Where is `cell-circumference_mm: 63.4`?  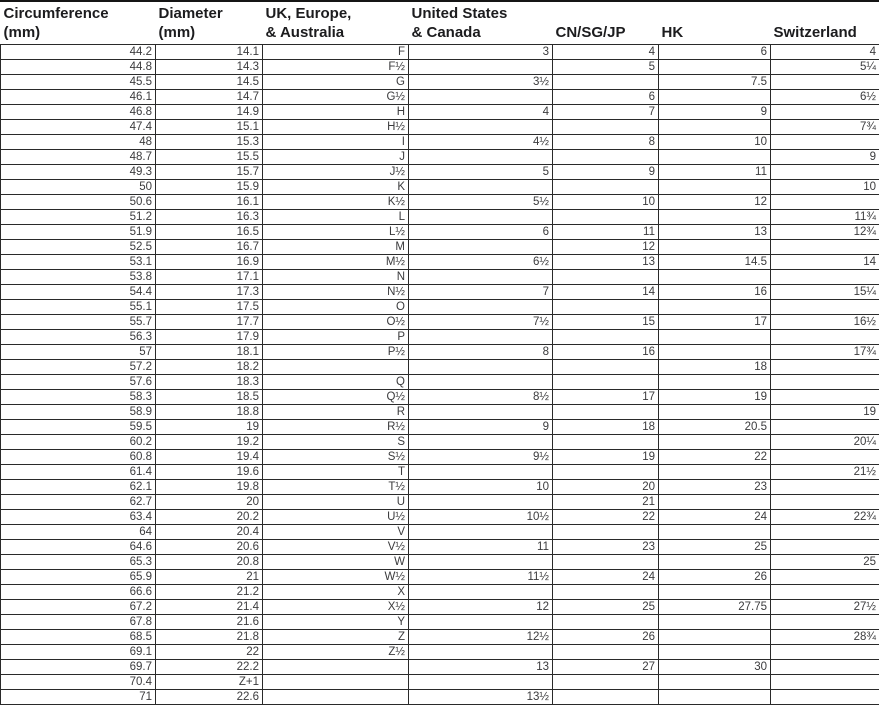 cell-circumference_mm: 63.4 is located at coordinates (78, 517).